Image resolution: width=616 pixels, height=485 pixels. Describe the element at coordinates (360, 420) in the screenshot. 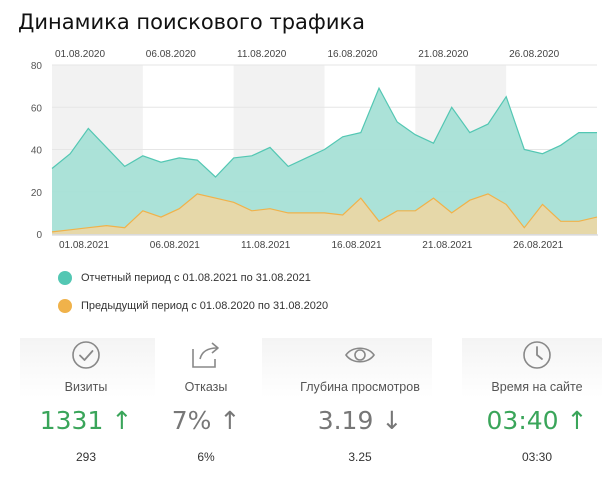

I see `metric-value: 3.19 ↓` at that location.